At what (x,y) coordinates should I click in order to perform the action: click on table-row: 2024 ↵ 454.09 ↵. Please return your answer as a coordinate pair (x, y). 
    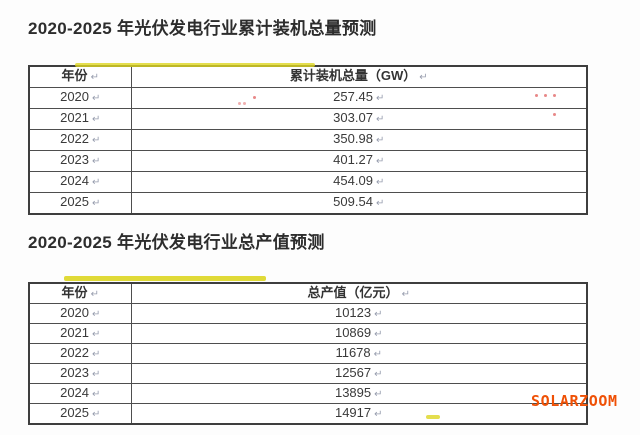
    Looking at the image, I should click on (308, 182).